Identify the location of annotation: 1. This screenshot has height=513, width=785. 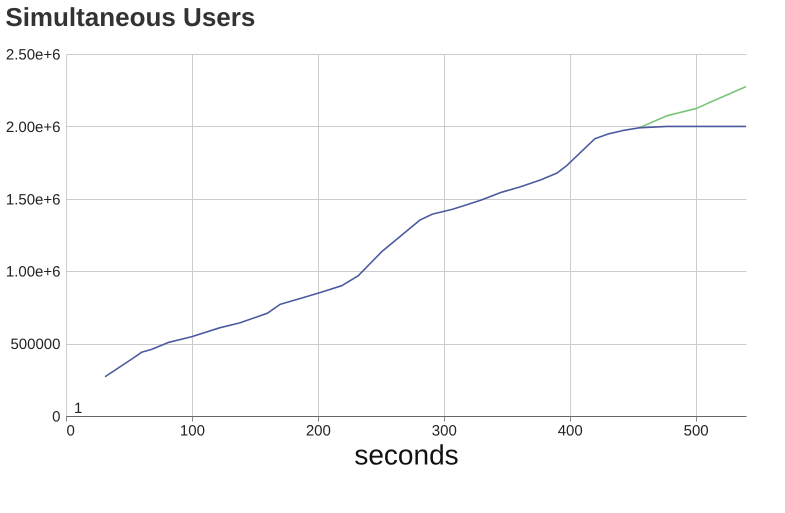
(78, 408).